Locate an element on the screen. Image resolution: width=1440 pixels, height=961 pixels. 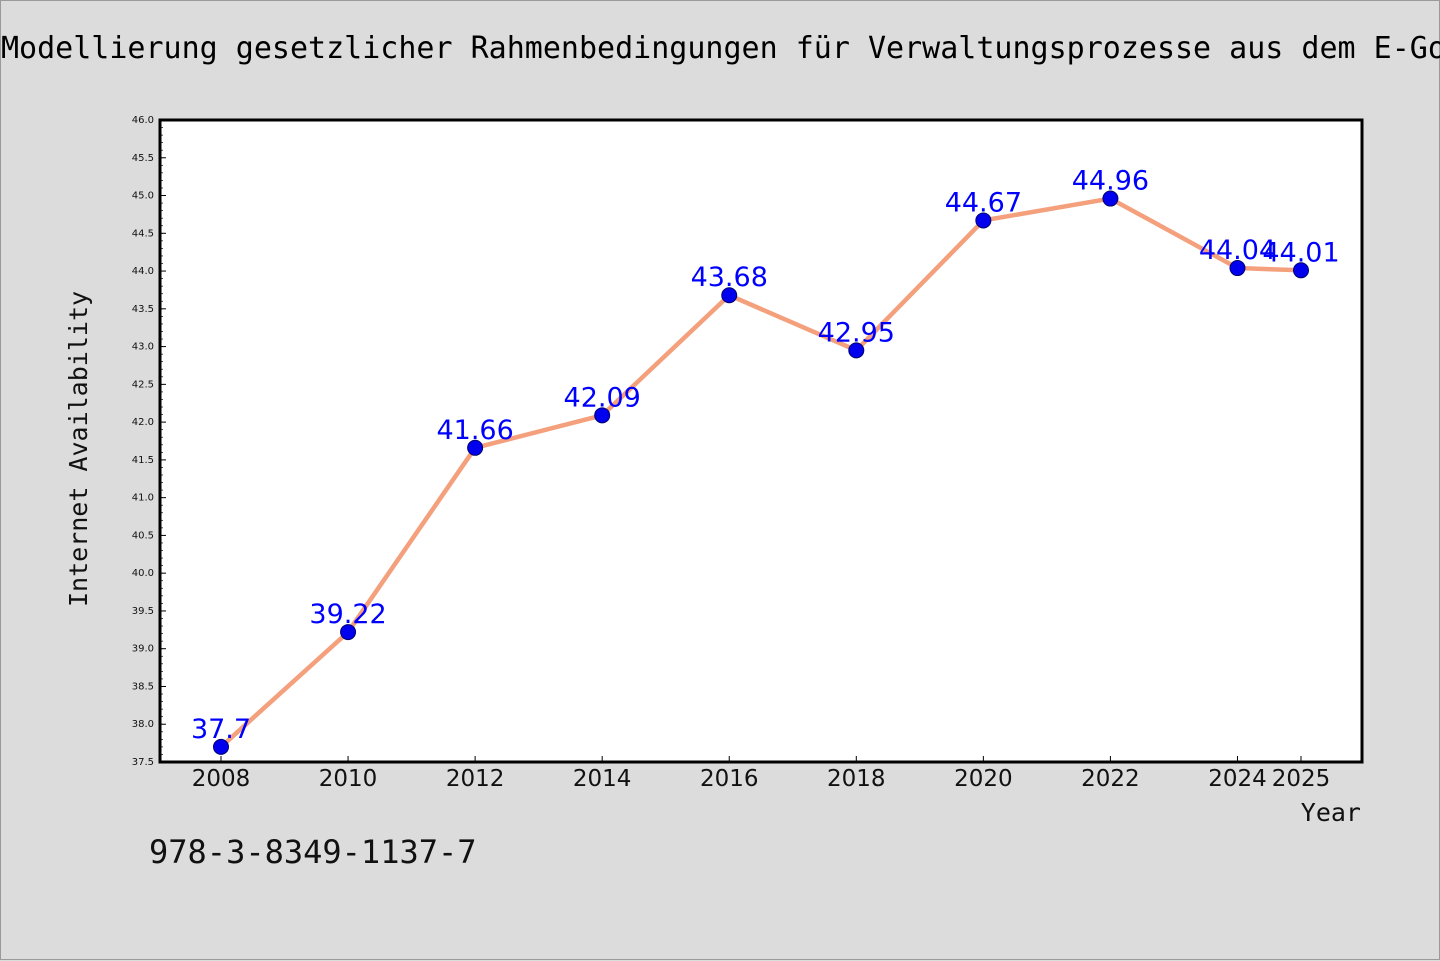
y-tick-label: 38.0 is located at coordinates (143, 724).